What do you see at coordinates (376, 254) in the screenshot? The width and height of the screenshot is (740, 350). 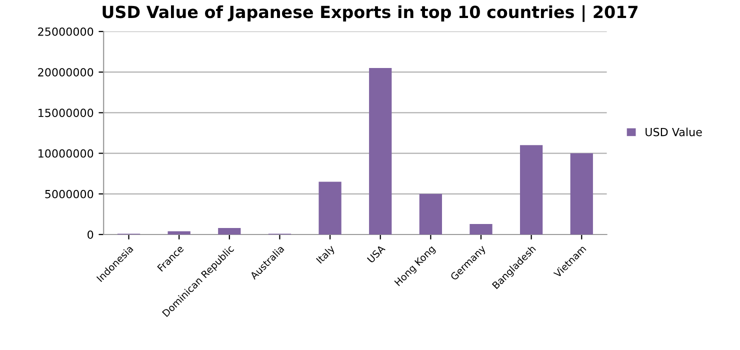 I see `x-tick-label: USA` at bounding box center [376, 254].